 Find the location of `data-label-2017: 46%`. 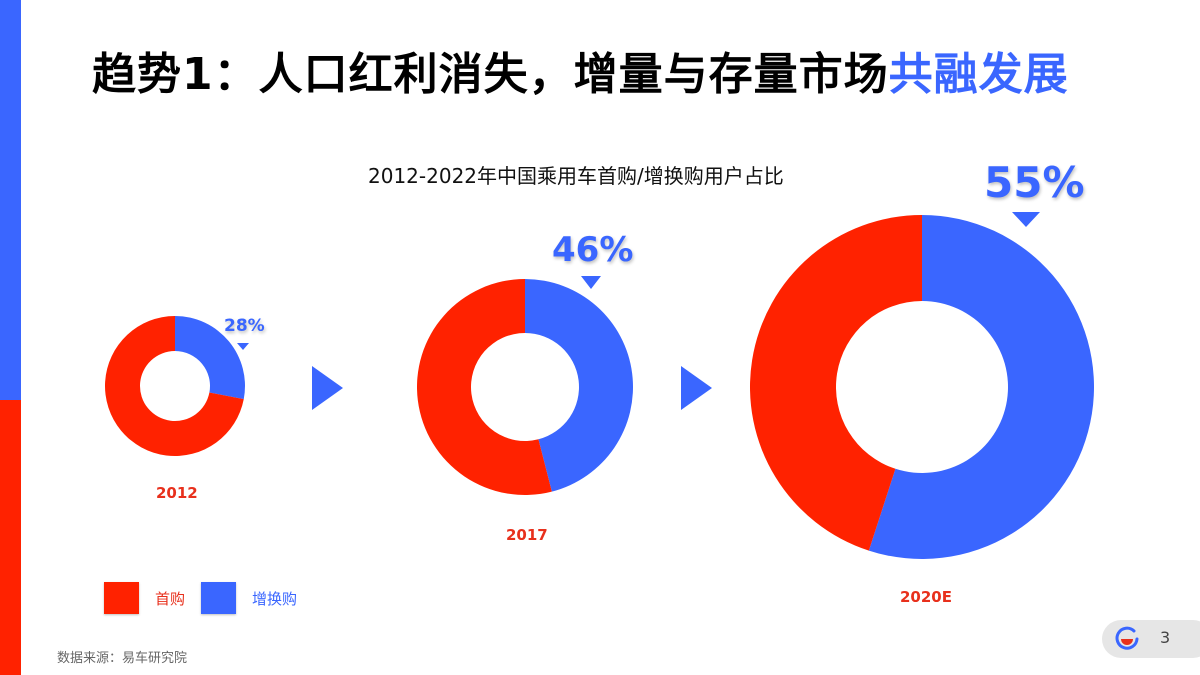

data-label-2017: 46% is located at coordinates (593, 250).